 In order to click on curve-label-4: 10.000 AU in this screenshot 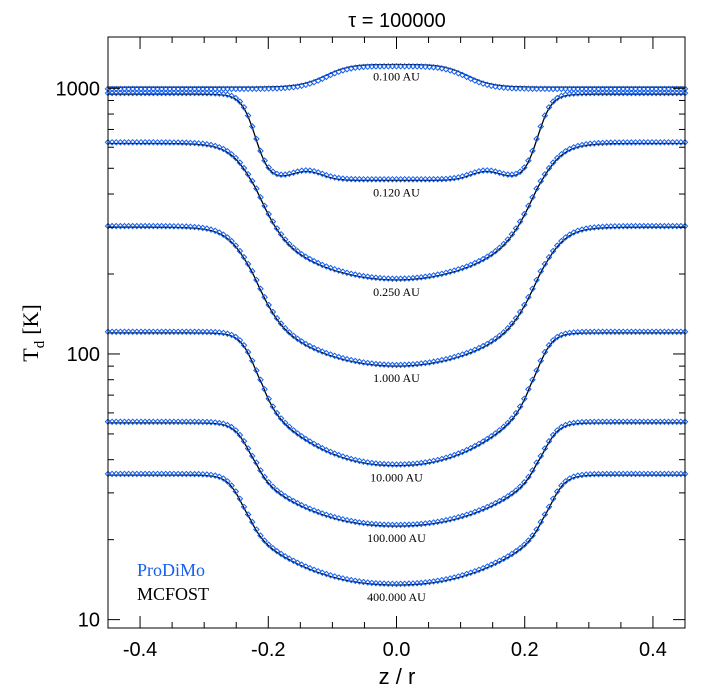, I will do `click(396, 478)`.